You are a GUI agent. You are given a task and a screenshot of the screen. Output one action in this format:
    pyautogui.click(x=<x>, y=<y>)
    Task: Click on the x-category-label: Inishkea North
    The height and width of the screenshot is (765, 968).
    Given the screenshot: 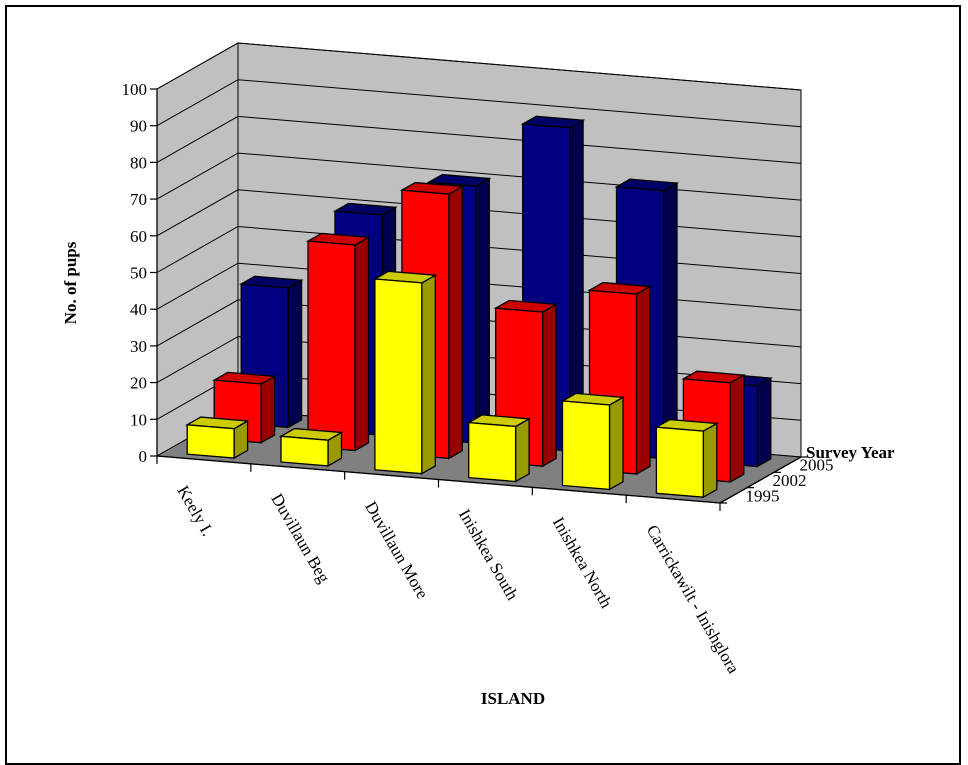 What is the action you would take?
    pyautogui.click(x=582, y=563)
    